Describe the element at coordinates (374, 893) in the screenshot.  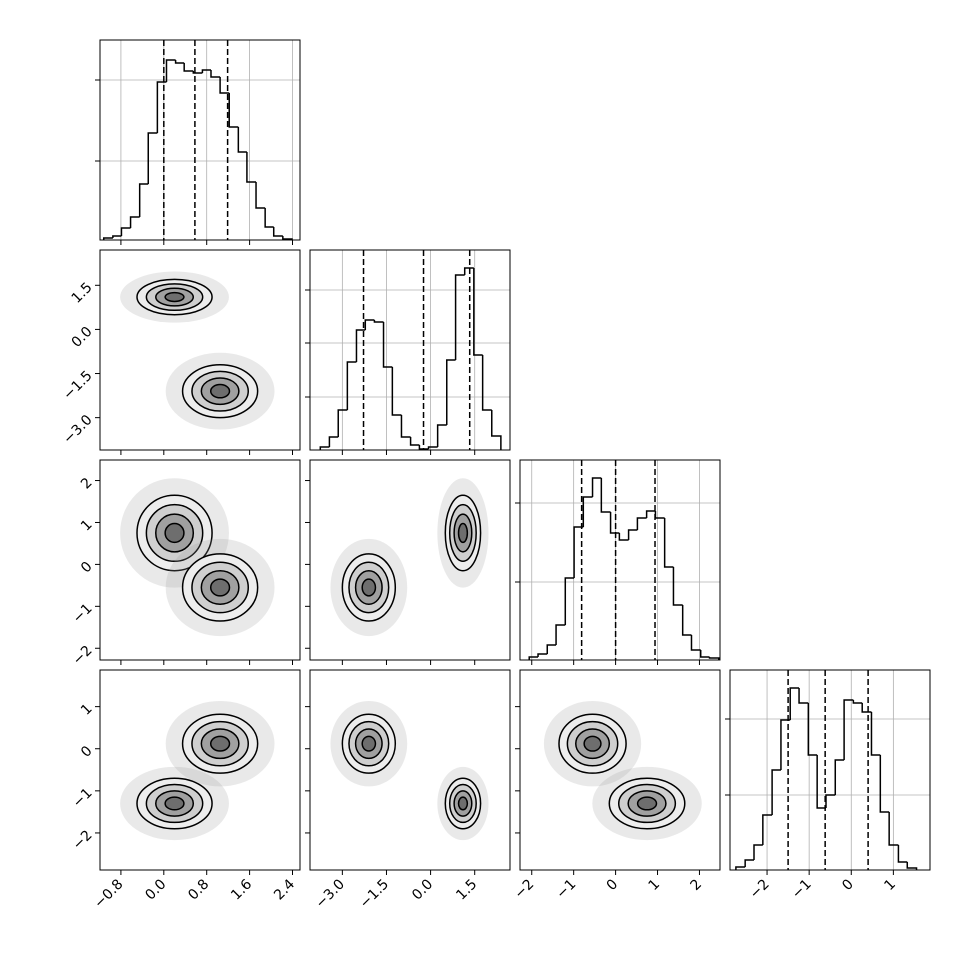
I see `x-tick-label: −1.5` at that location.